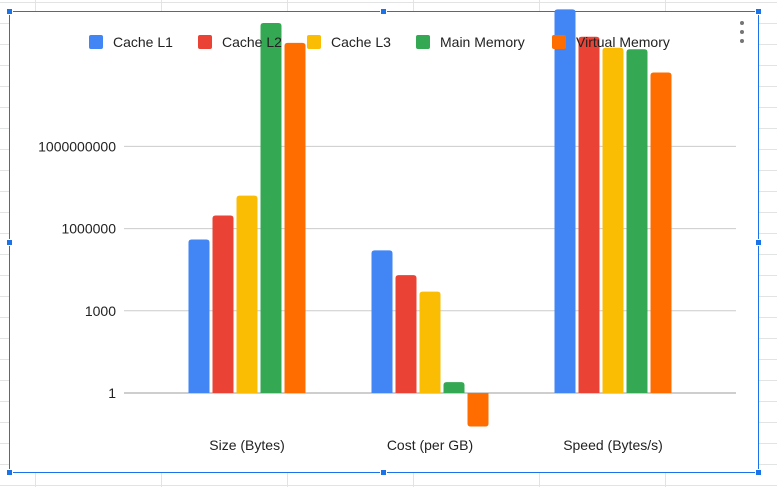  I want to click on y-tick-label: 1000, so click(100, 311).